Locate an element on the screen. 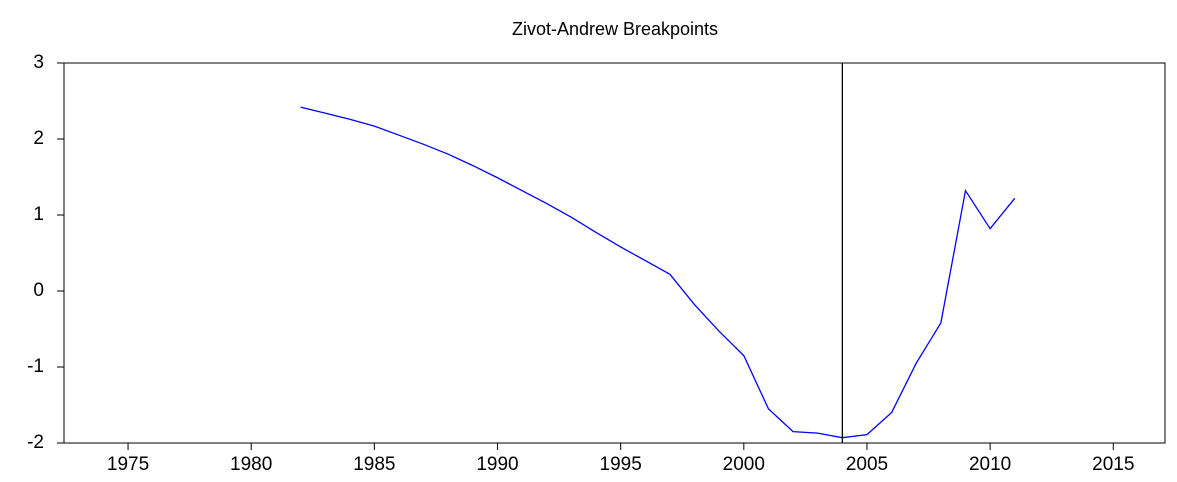 The image size is (1177, 482). y-tick-label: 2 is located at coordinates (38, 138).